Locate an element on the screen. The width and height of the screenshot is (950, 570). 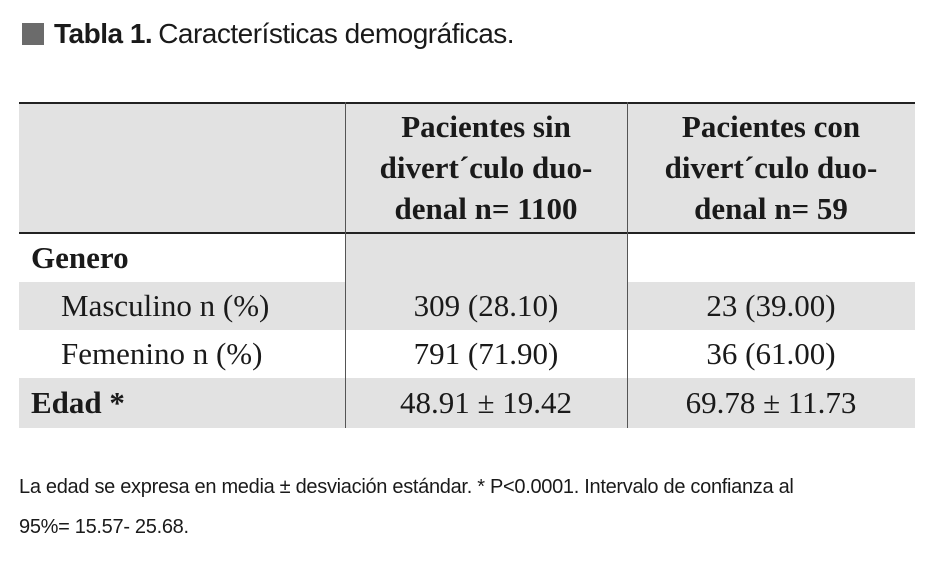
header-con-line1: Pacientes con is located at coordinates (771, 126).